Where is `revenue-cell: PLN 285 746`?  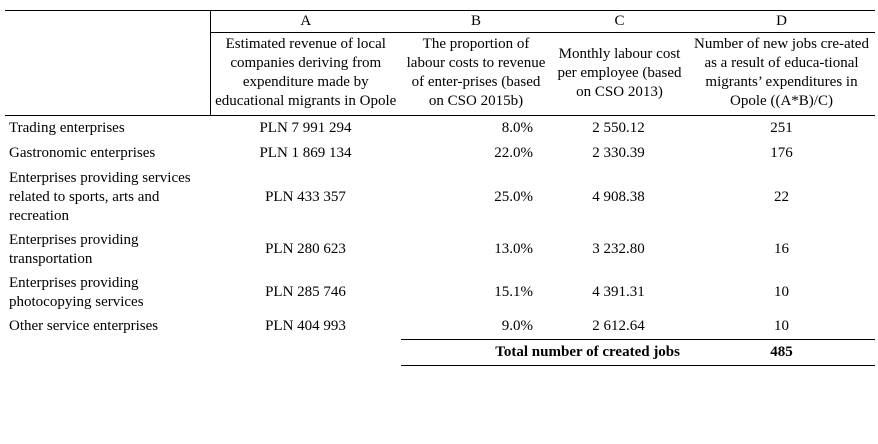
revenue-cell: PLN 285 746 is located at coordinates (305, 292).